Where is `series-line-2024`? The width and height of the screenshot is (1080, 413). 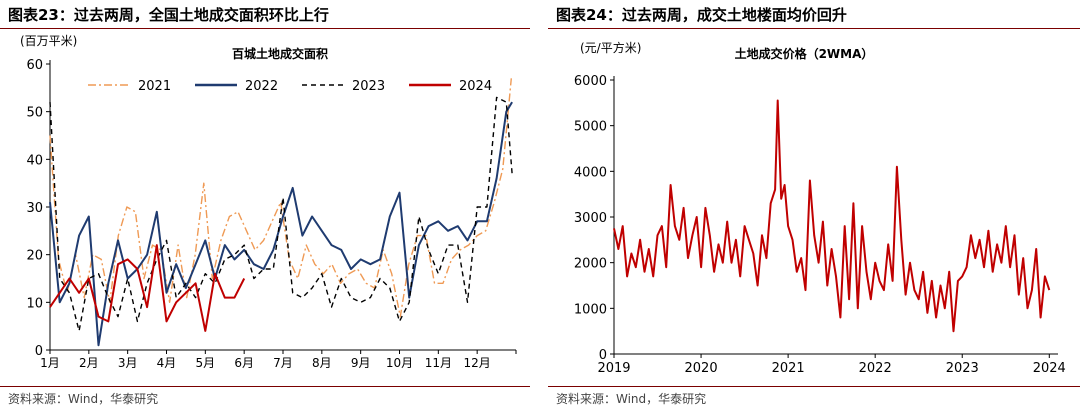
series-line-2024 is located at coordinates (147, 288).